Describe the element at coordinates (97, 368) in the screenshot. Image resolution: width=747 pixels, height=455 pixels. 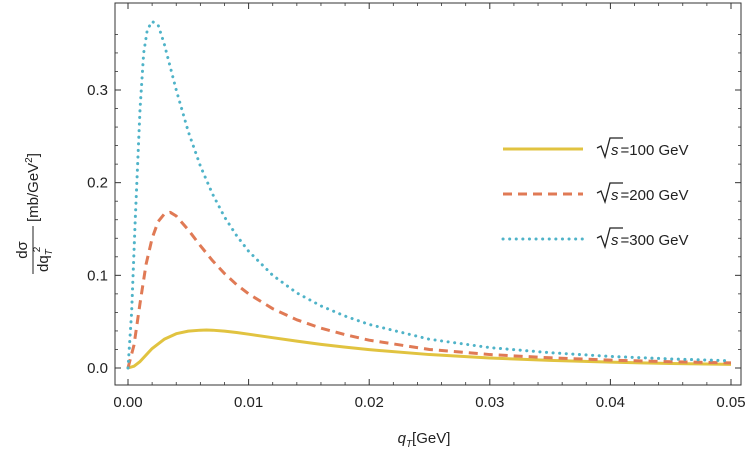
I see `y-tick-label: 0.0` at that location.